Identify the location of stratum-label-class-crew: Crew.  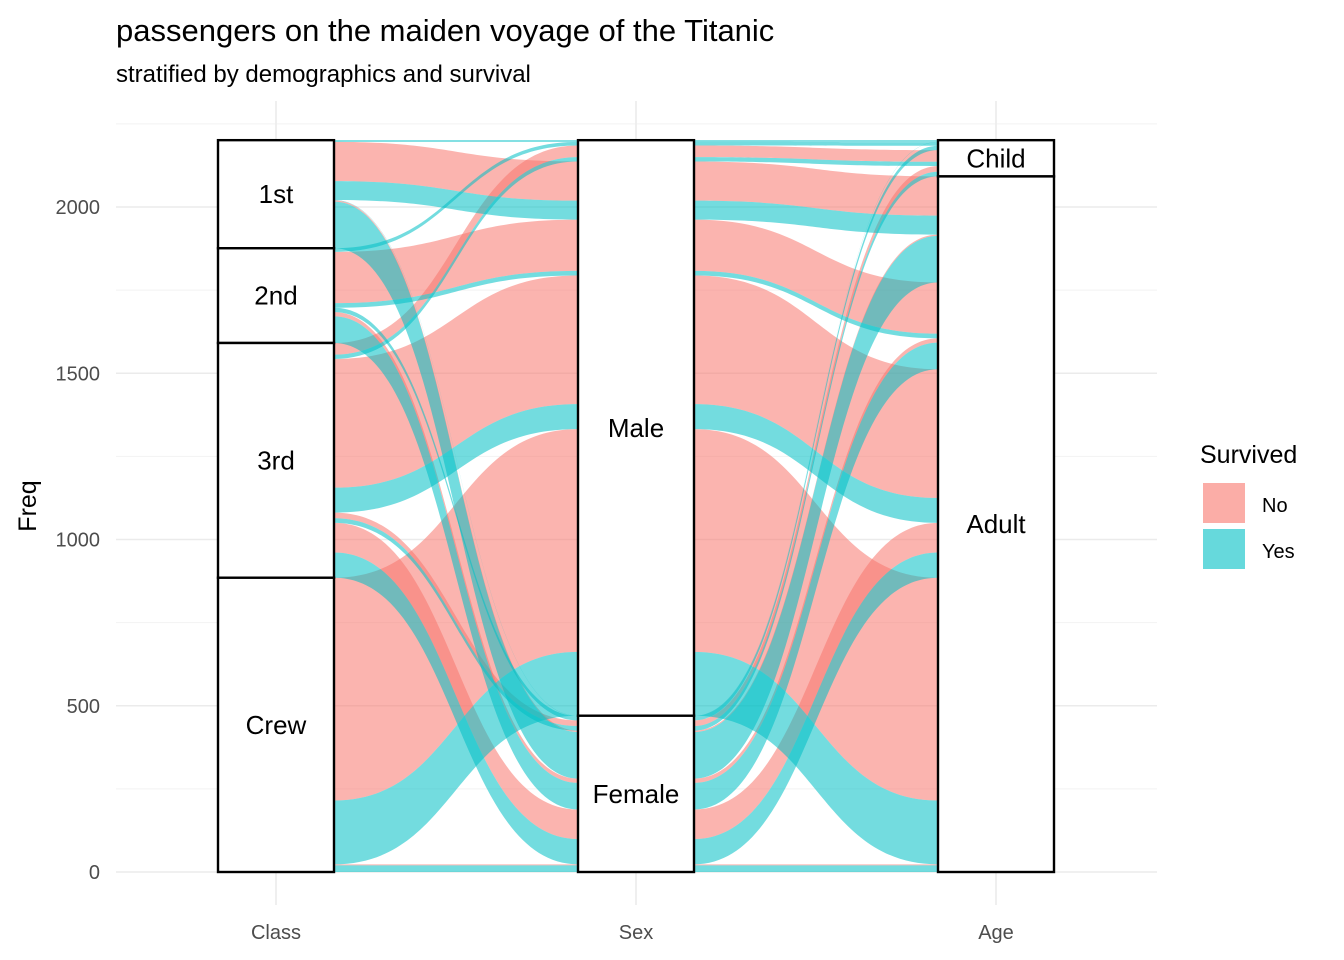
(276, 725).